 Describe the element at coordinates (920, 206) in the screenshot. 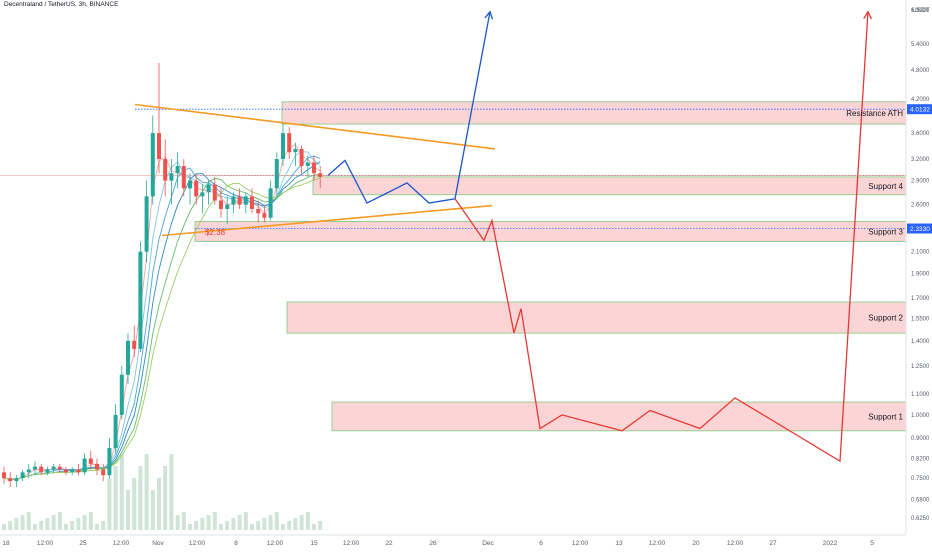

I see `y-tick-label: 2.6000` at that location.